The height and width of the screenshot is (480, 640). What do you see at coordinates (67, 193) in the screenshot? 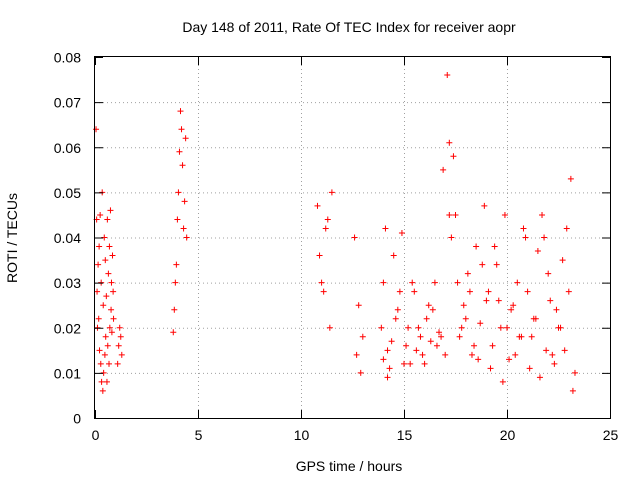
I see `y-tick-label: 0.05` at bounding box center [67, 193].